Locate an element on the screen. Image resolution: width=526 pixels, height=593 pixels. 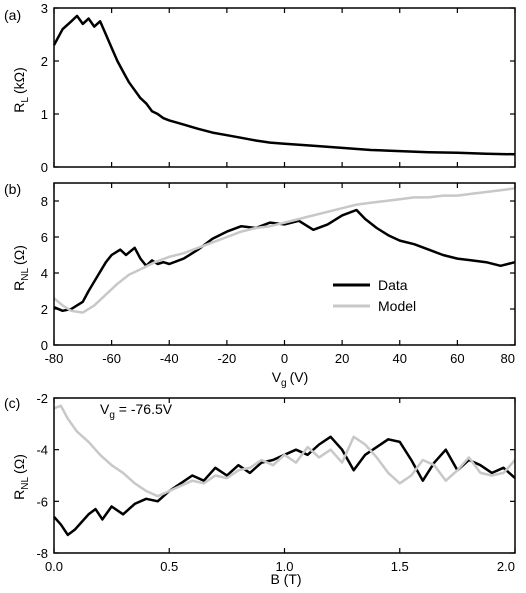
panel-b-xlabel-main: V is located at coordinates (277, 377).